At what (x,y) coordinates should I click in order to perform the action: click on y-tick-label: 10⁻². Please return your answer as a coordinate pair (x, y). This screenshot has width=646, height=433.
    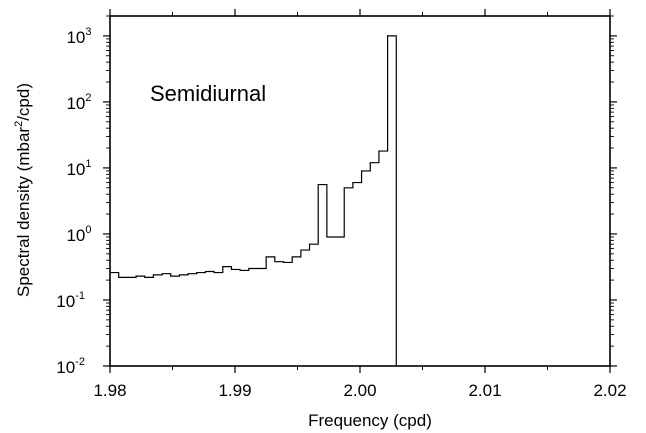
    Looking at the image, I should click on (70, 366).